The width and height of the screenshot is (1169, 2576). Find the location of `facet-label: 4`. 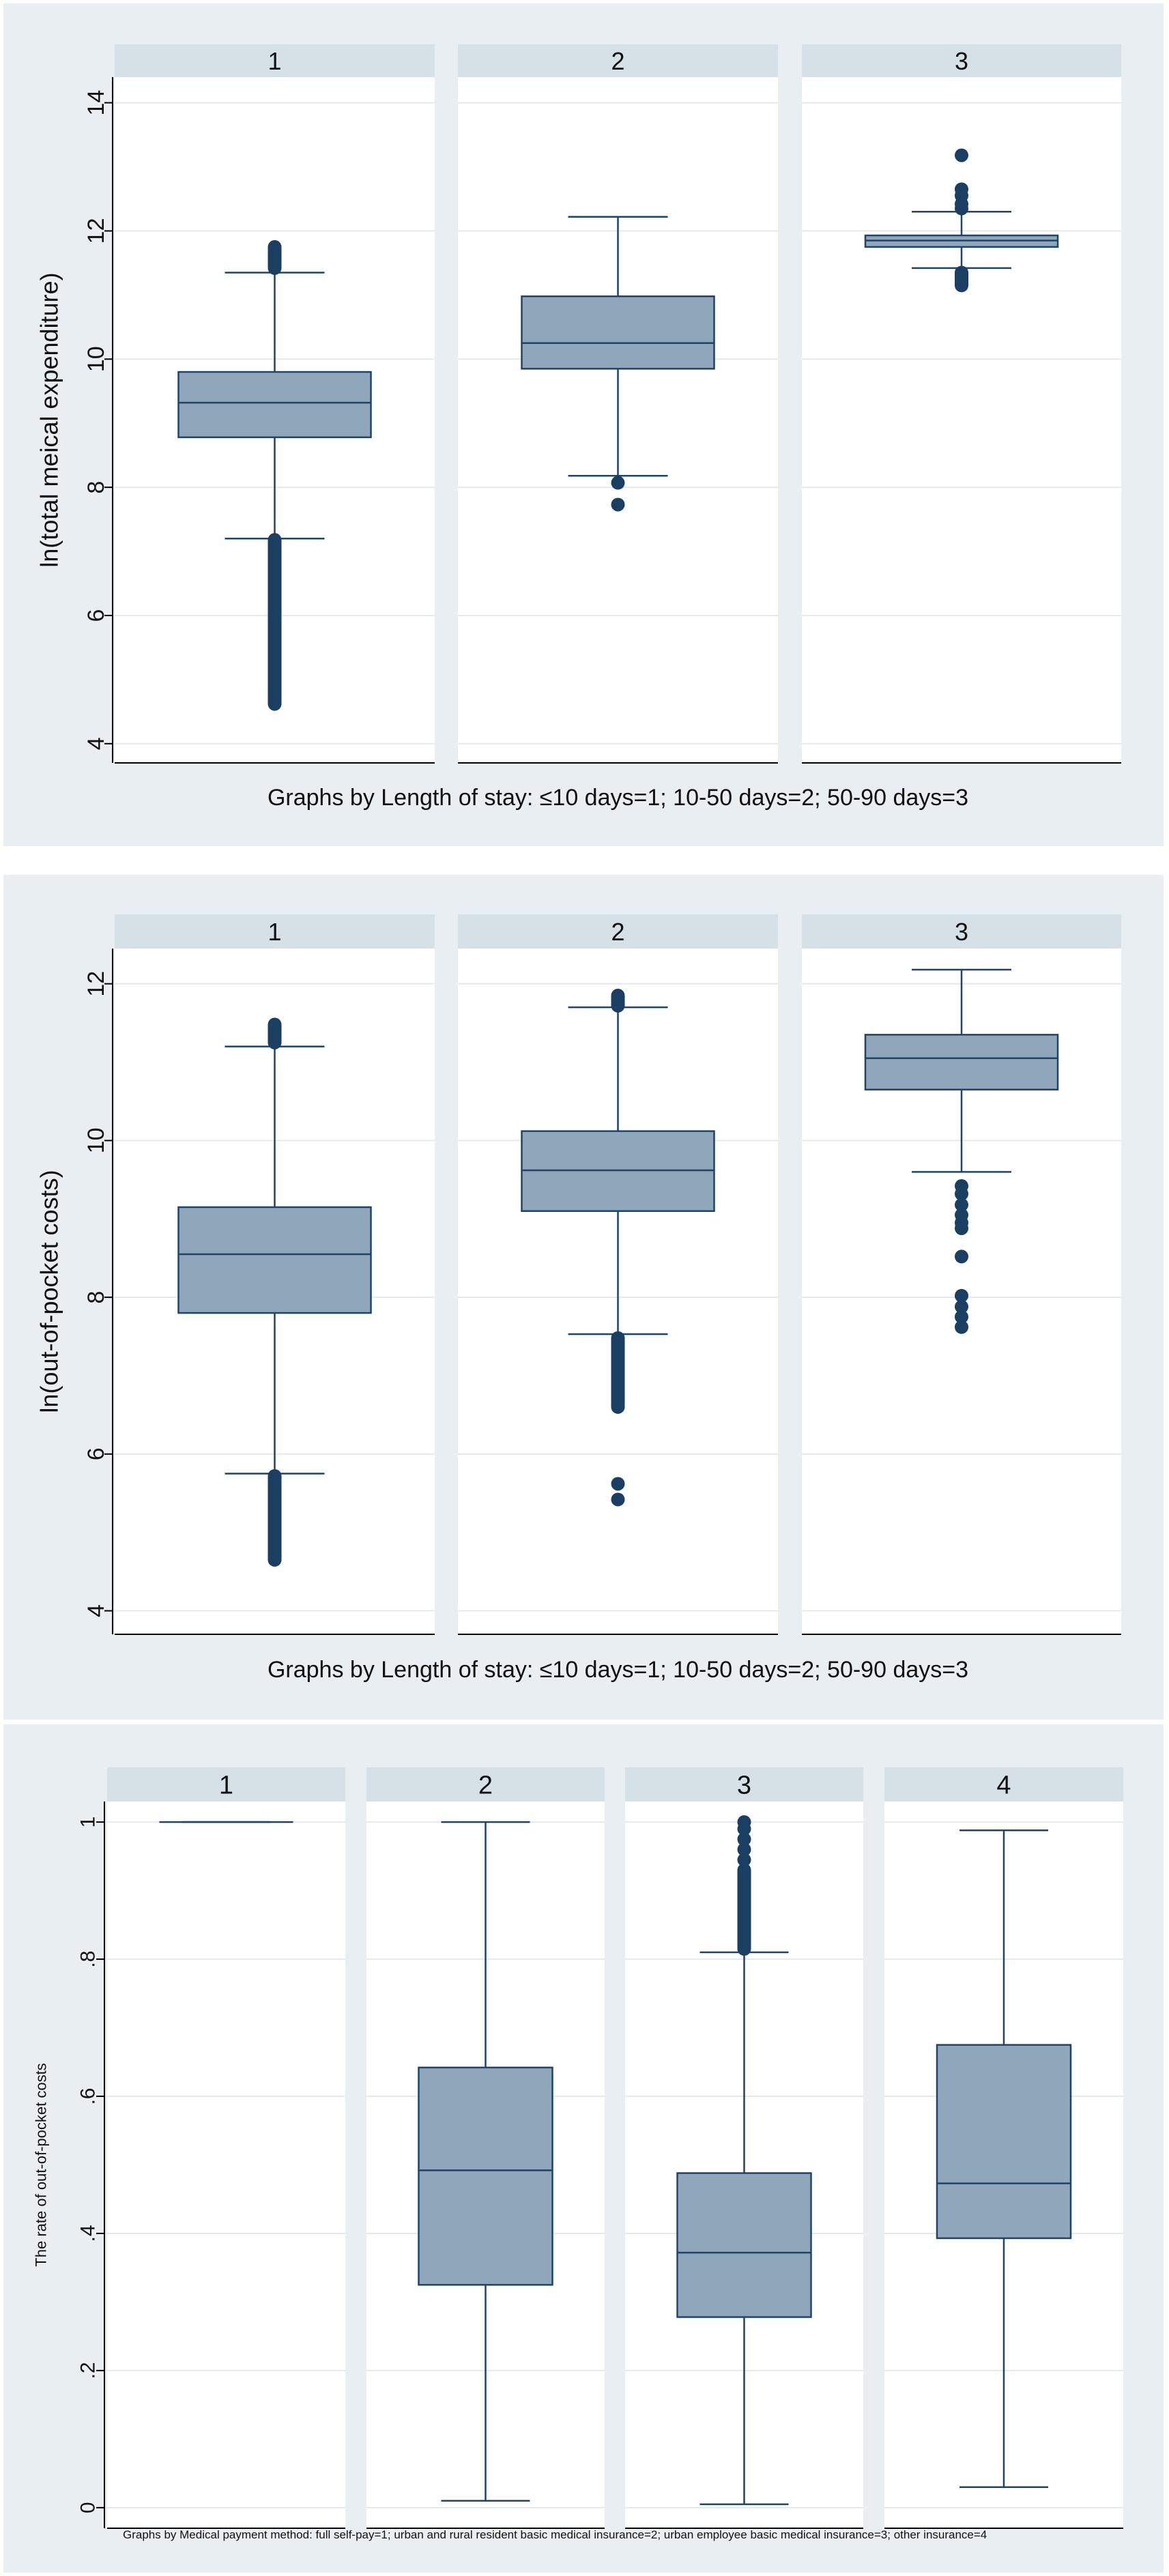

facet-label: 4 is located at coordinates (1003, 1785).